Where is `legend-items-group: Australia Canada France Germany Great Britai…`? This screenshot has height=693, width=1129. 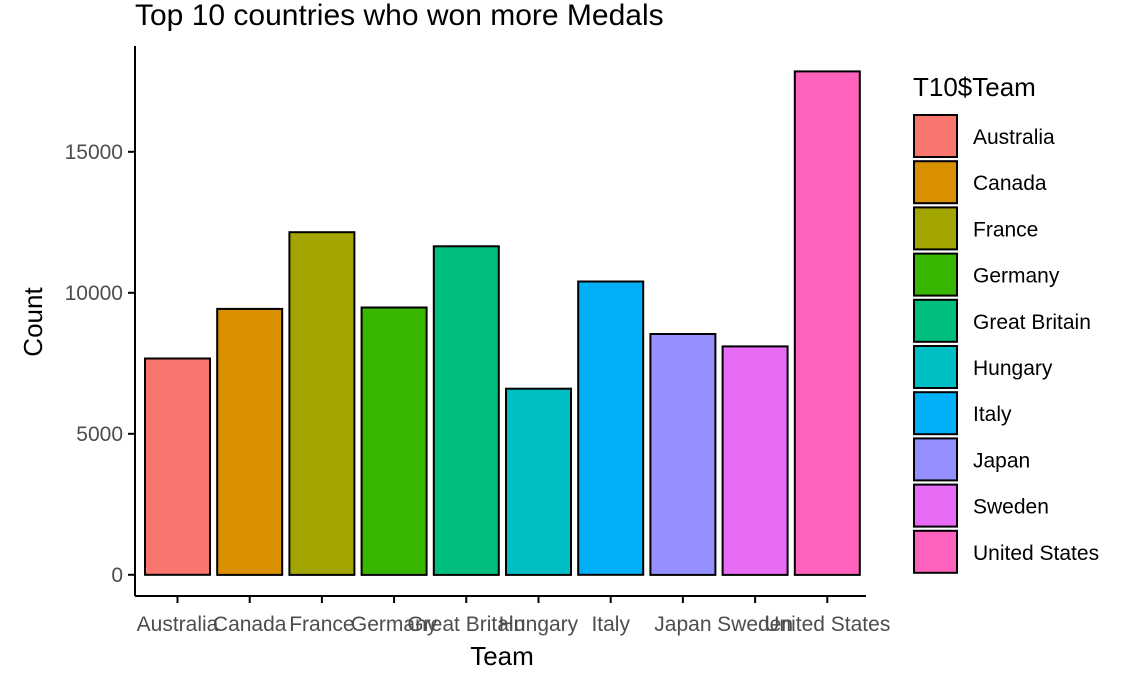 legend-items-group: Australia Canada France Germany Great Britai… is located at coordinates (1006, 344).